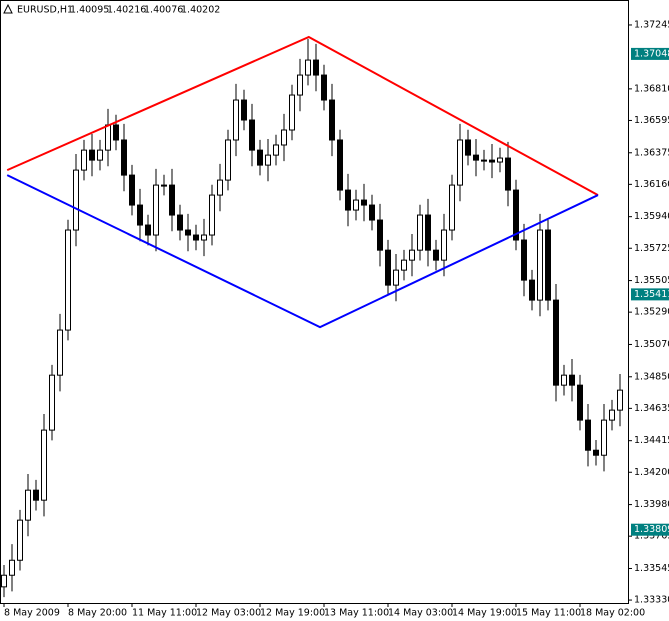  What do you see at coordinates (200, 10) in the screenshot?
I see `header-value: 1.40202` at bounding box center [200, 10].